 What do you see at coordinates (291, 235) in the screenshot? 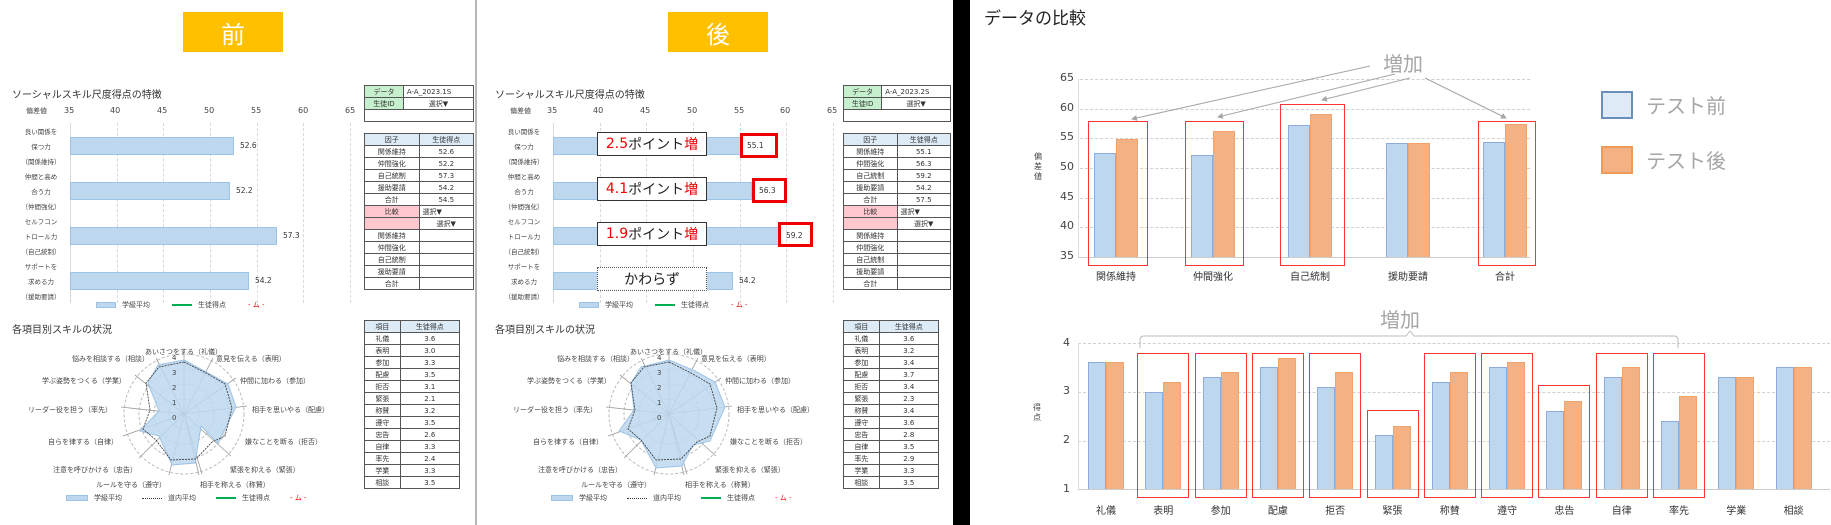
I see `factor-value: 57.3` at bounding box center [291, 235].